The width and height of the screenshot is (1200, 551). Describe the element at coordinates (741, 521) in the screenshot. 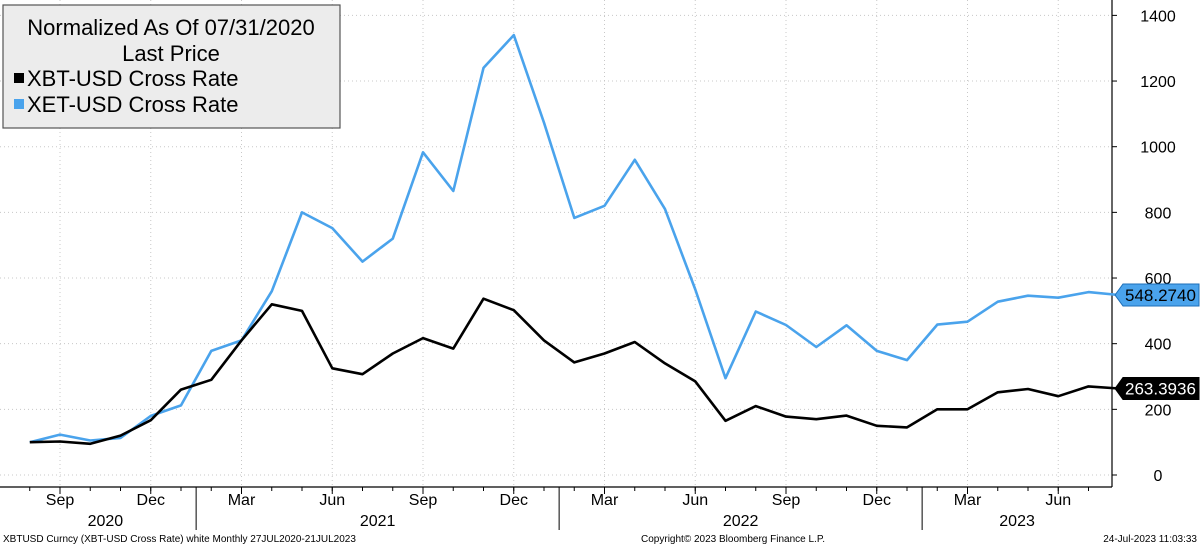

I see `x-year-label: 2022` at that location.